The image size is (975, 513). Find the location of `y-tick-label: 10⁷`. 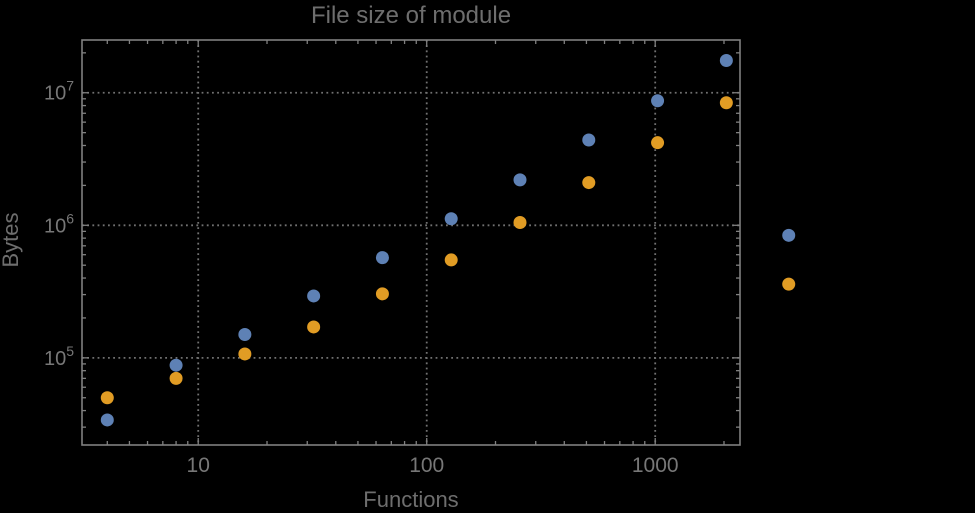

y-tick-label: 10⁷ is located at coordinates (59, 91).